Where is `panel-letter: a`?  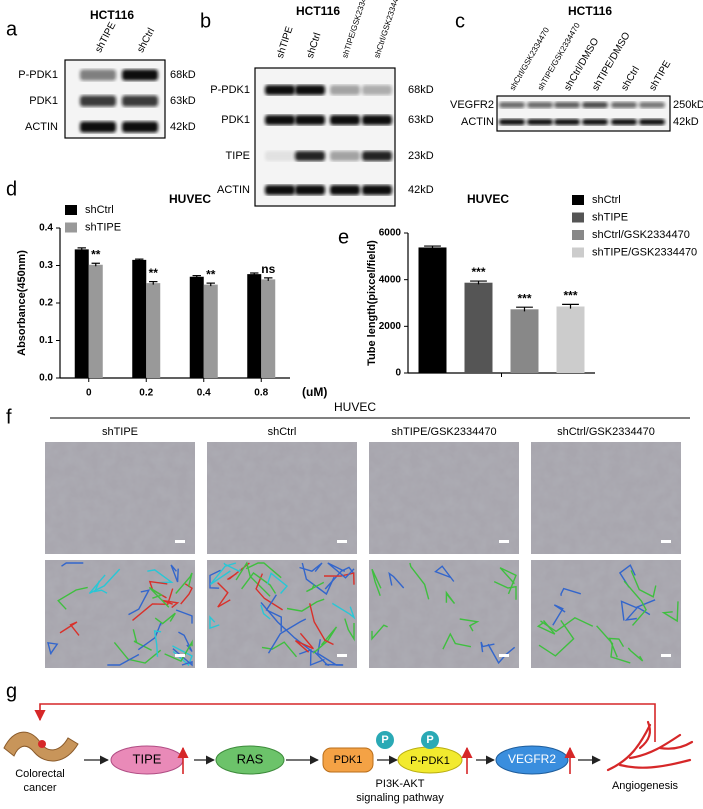
panel-letter: a is located at coordinates (12, 29).